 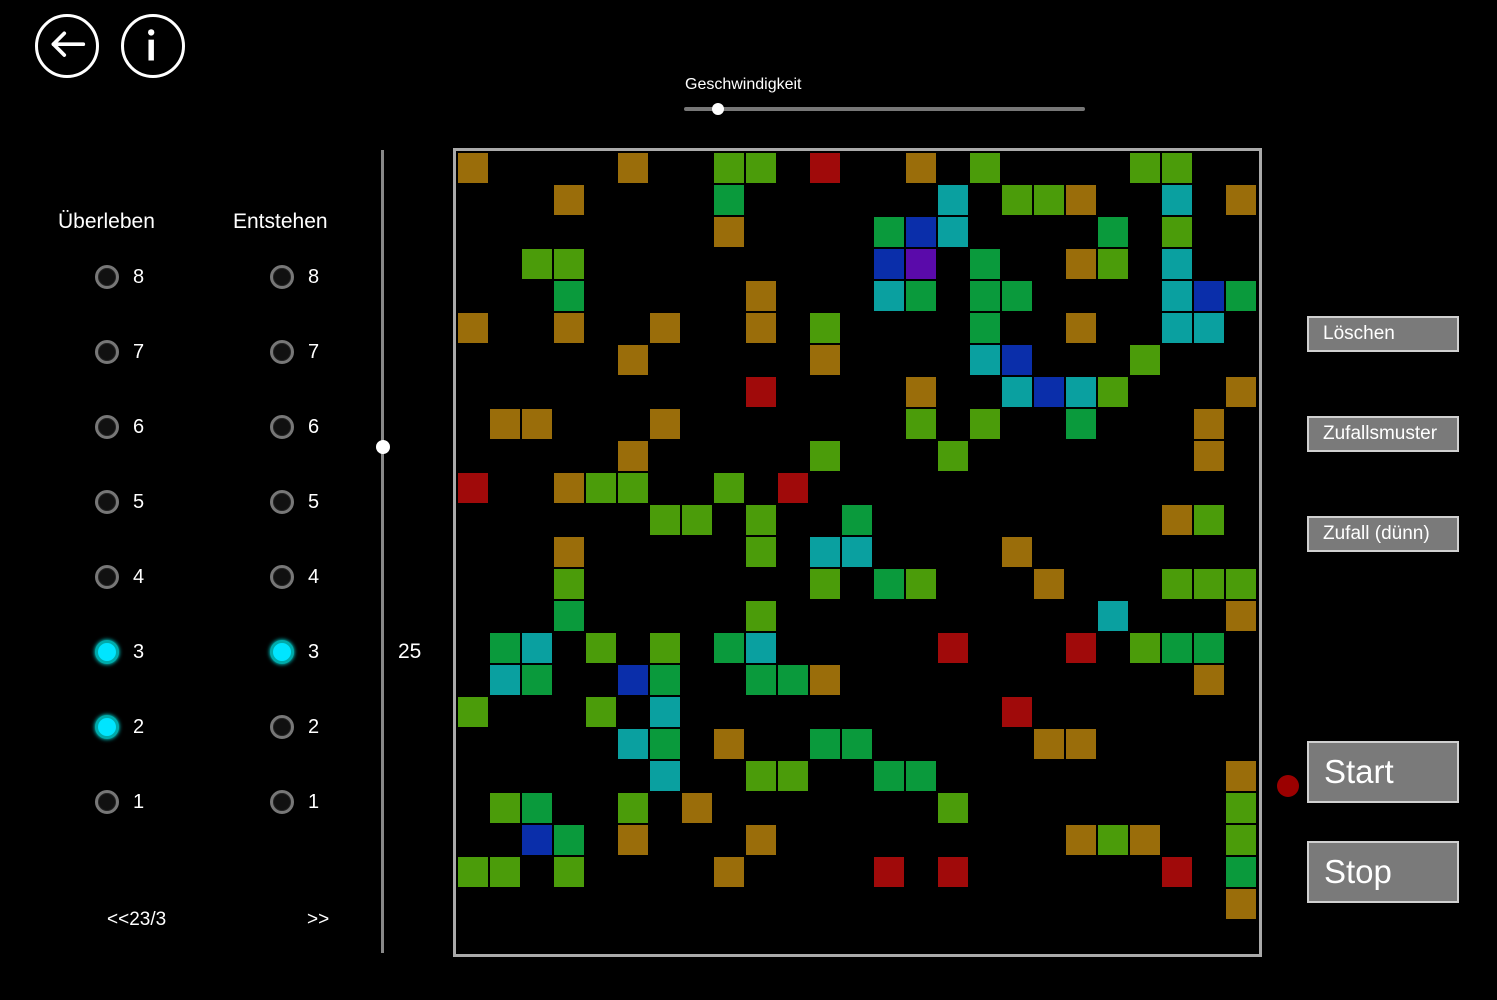 What do you see at coordinates (294, 652) in the screenshot?
I see `birth-option-3: 3` at bounding box center [294, 652].